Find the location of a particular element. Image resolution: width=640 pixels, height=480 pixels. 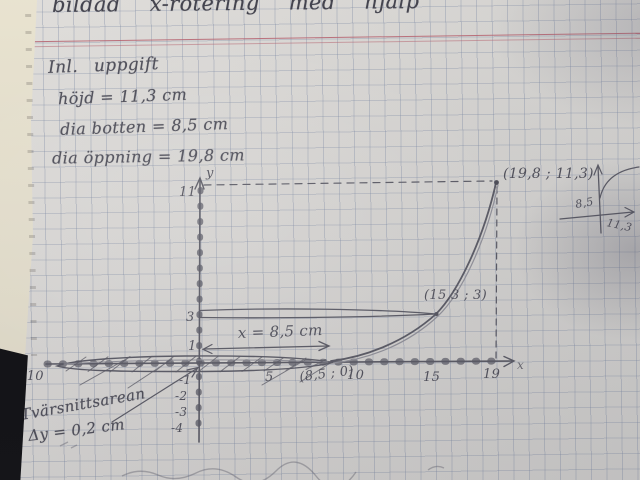

y-tick-labels: 11 3 1 -1 -2 -3 -4 is located at coordinates (184, 310).